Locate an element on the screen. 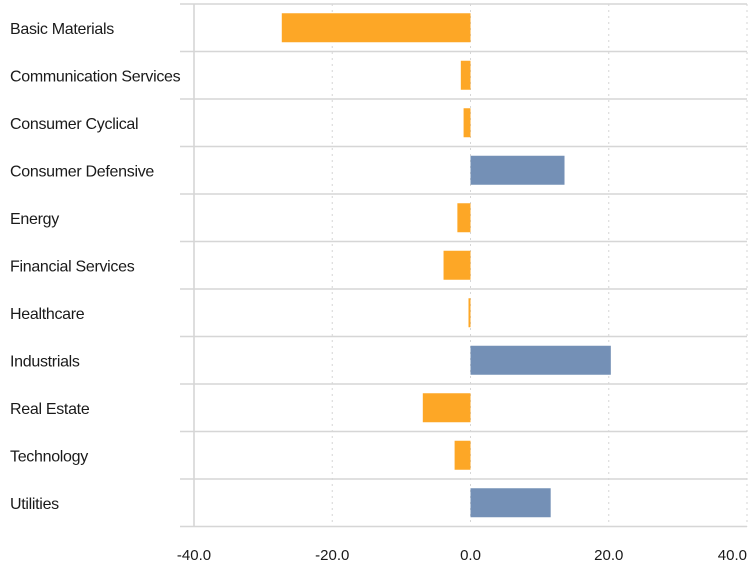  category-label-industrials: Industrials is located at coordinates (45, 361).